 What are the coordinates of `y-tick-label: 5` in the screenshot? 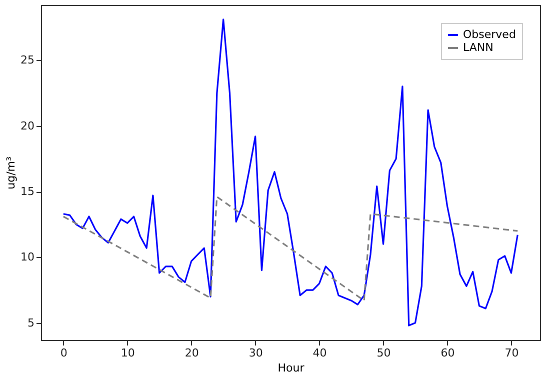 It's located at (31, 323).